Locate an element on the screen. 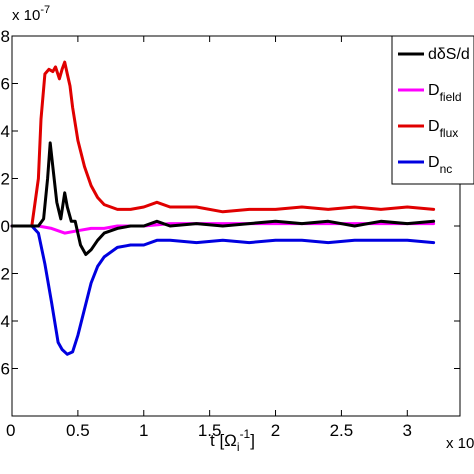  x-axis-title-sup: -1 is located at coordinates (245, 434).